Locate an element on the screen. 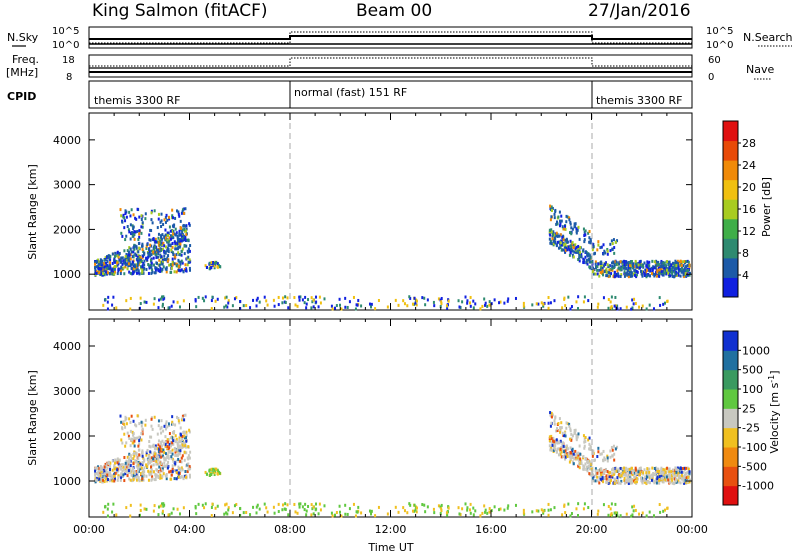  colorbar-tick-label: -1000 is located at coordinates (758, 486).